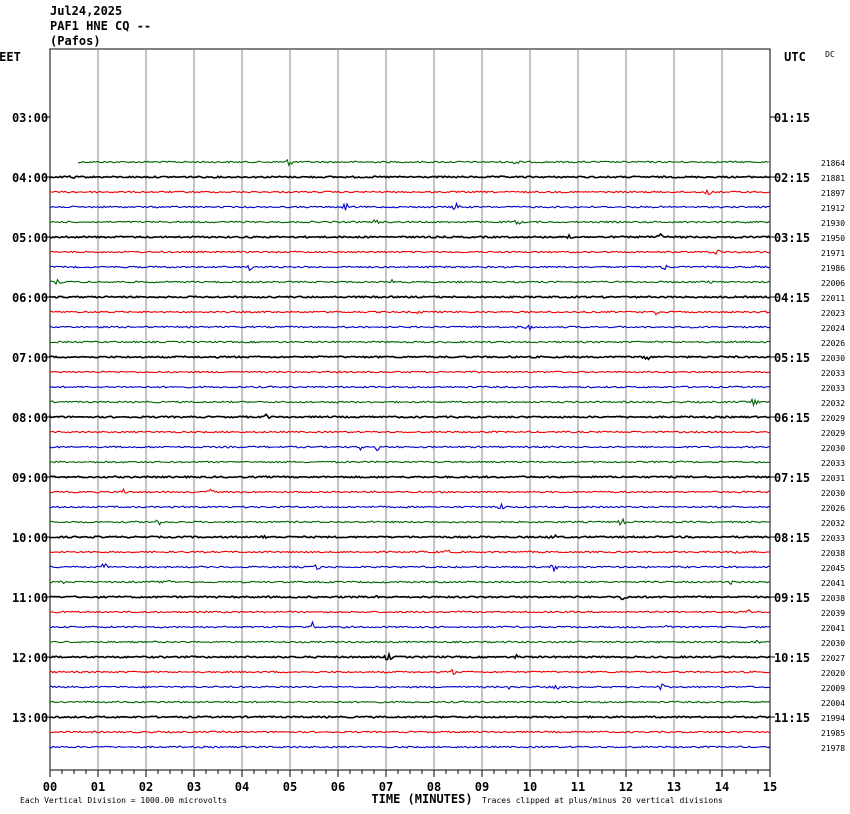 The height and width of the screenshot is (814, 850). Describe the element at coordinates (833, 313) in the screenshot. I see `trace-dc-value: 22023` at that location.